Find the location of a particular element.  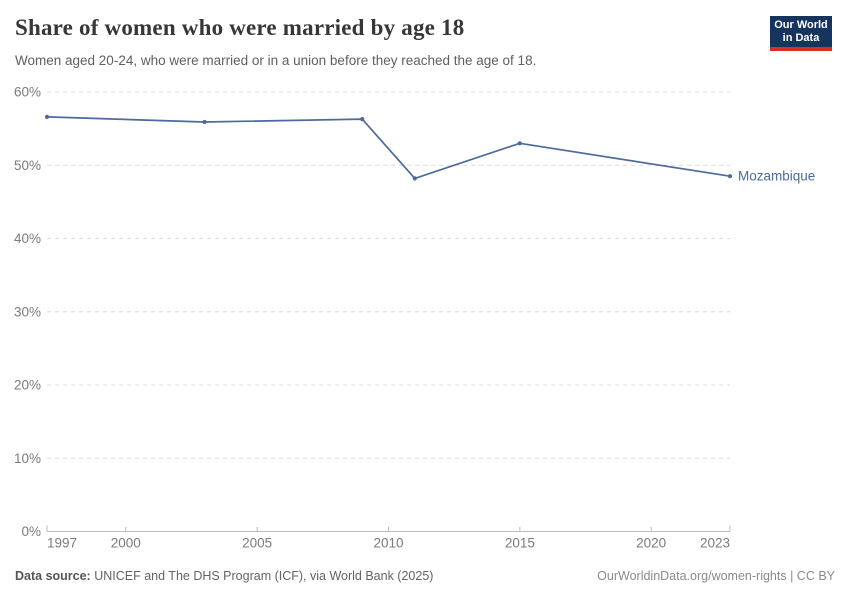

y-tick-label-0: 0% is located at coordinates (31, 531).